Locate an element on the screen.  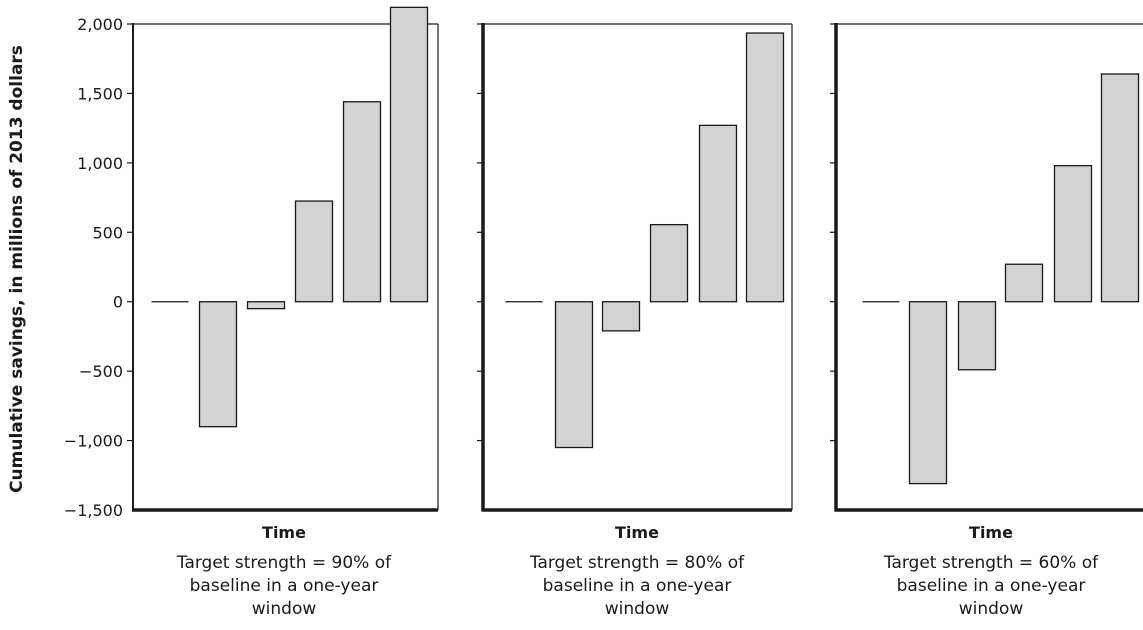
panel-1-x-label: Time is located at coordinates (284, 532).